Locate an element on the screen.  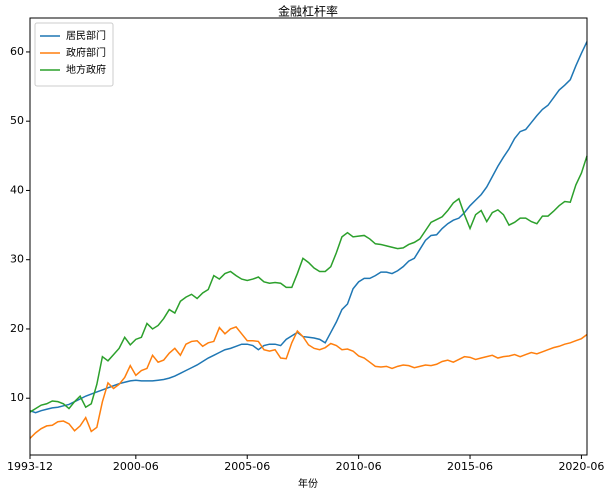
x-tick-label: 2010-06 is located at coordinates (359, 466).